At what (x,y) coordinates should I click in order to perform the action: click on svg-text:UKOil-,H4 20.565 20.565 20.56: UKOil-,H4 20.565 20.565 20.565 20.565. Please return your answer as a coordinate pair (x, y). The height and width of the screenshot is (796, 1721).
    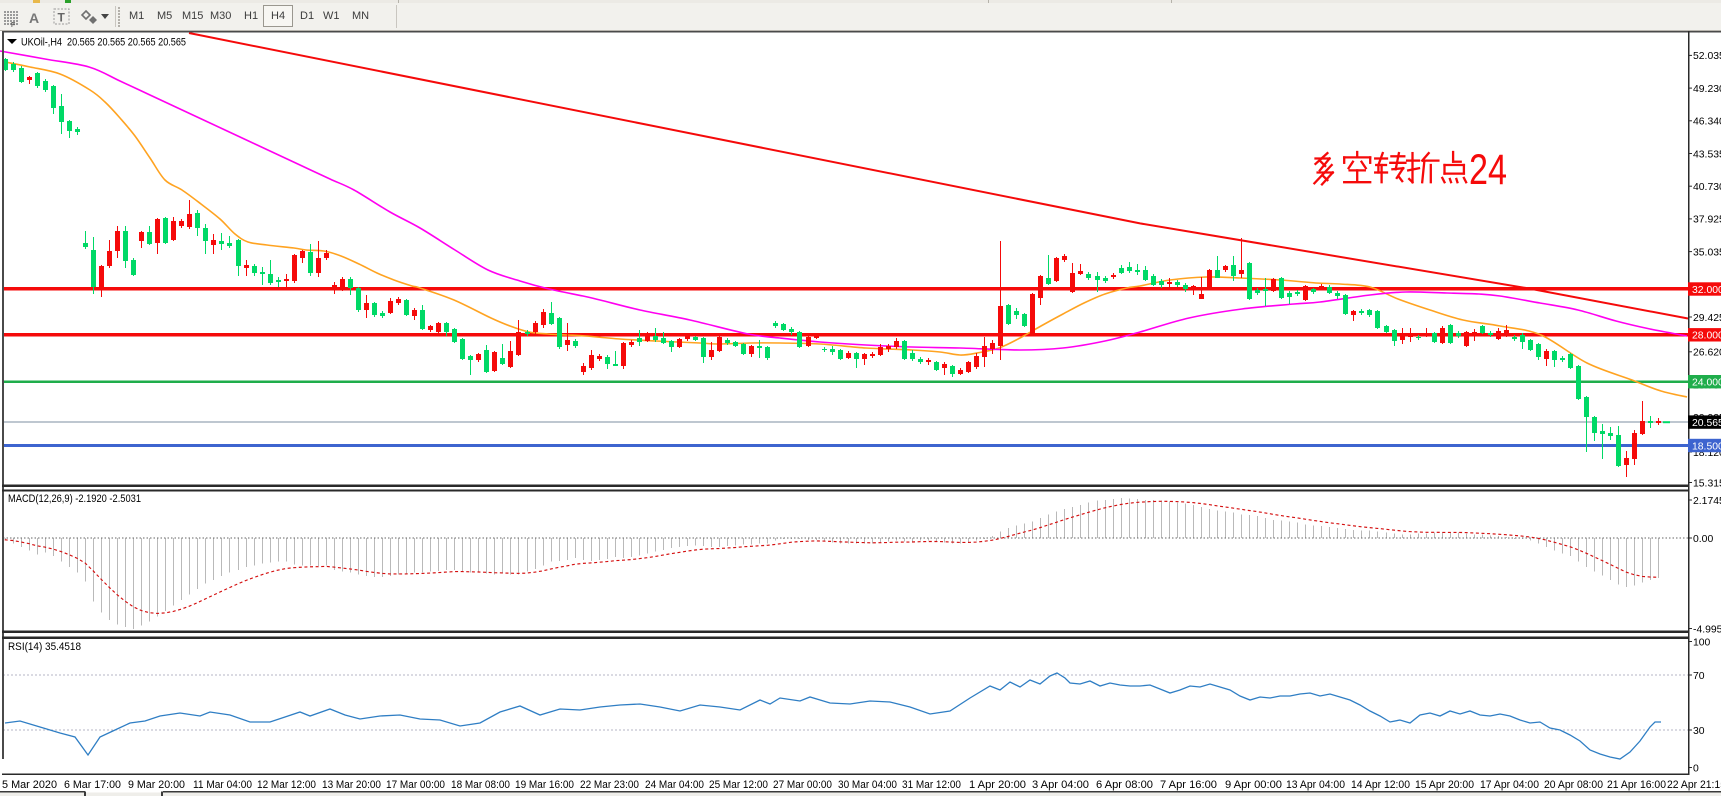
    Looking at the image, I should click on (103, 43).